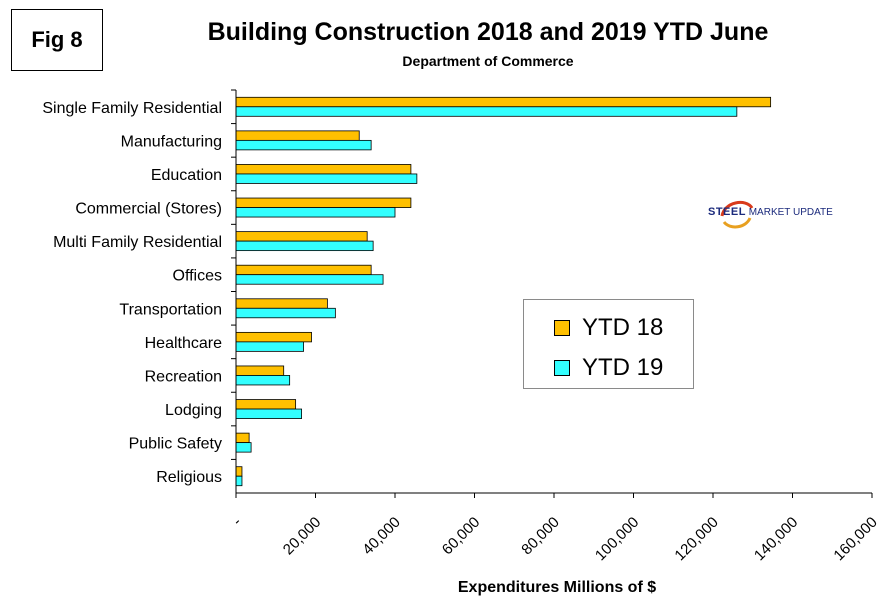 The height and width of the screenshot is (606, 883). What do you see at coordinates (285, 313) in the screenshot?
I see `bar-ytd-19-transportation` at bounding box center [285, 313].